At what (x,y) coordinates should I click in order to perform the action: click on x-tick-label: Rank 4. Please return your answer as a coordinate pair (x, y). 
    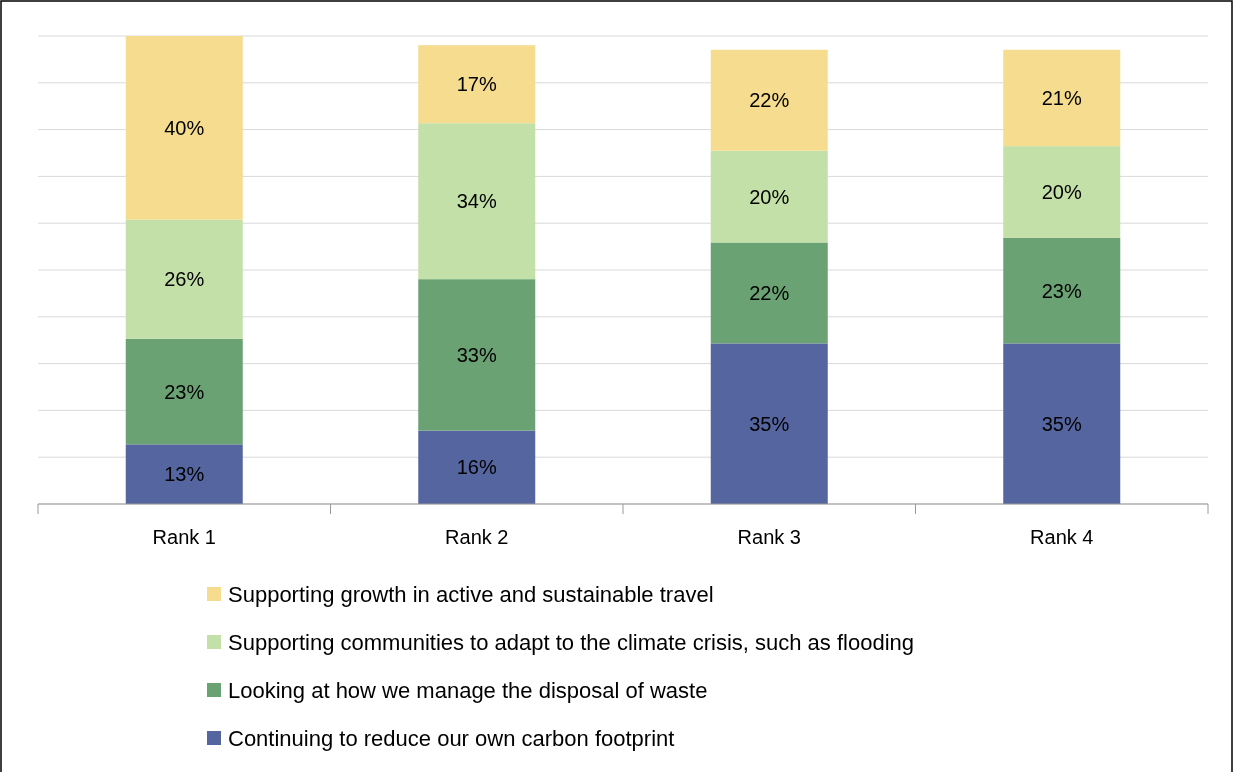
    Looking at the image, I should click on (1062, 537).